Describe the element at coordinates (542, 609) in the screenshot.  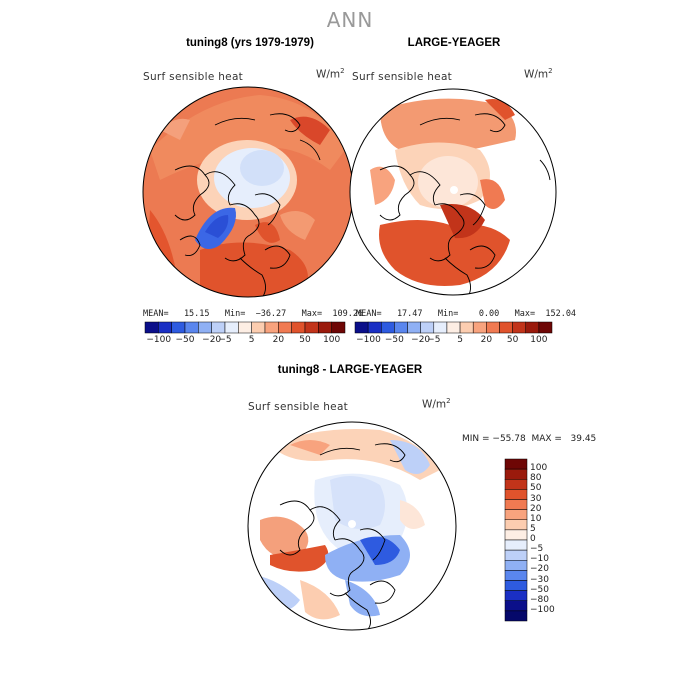
I see `colorbar-diff-tick-label: −100` at that location.